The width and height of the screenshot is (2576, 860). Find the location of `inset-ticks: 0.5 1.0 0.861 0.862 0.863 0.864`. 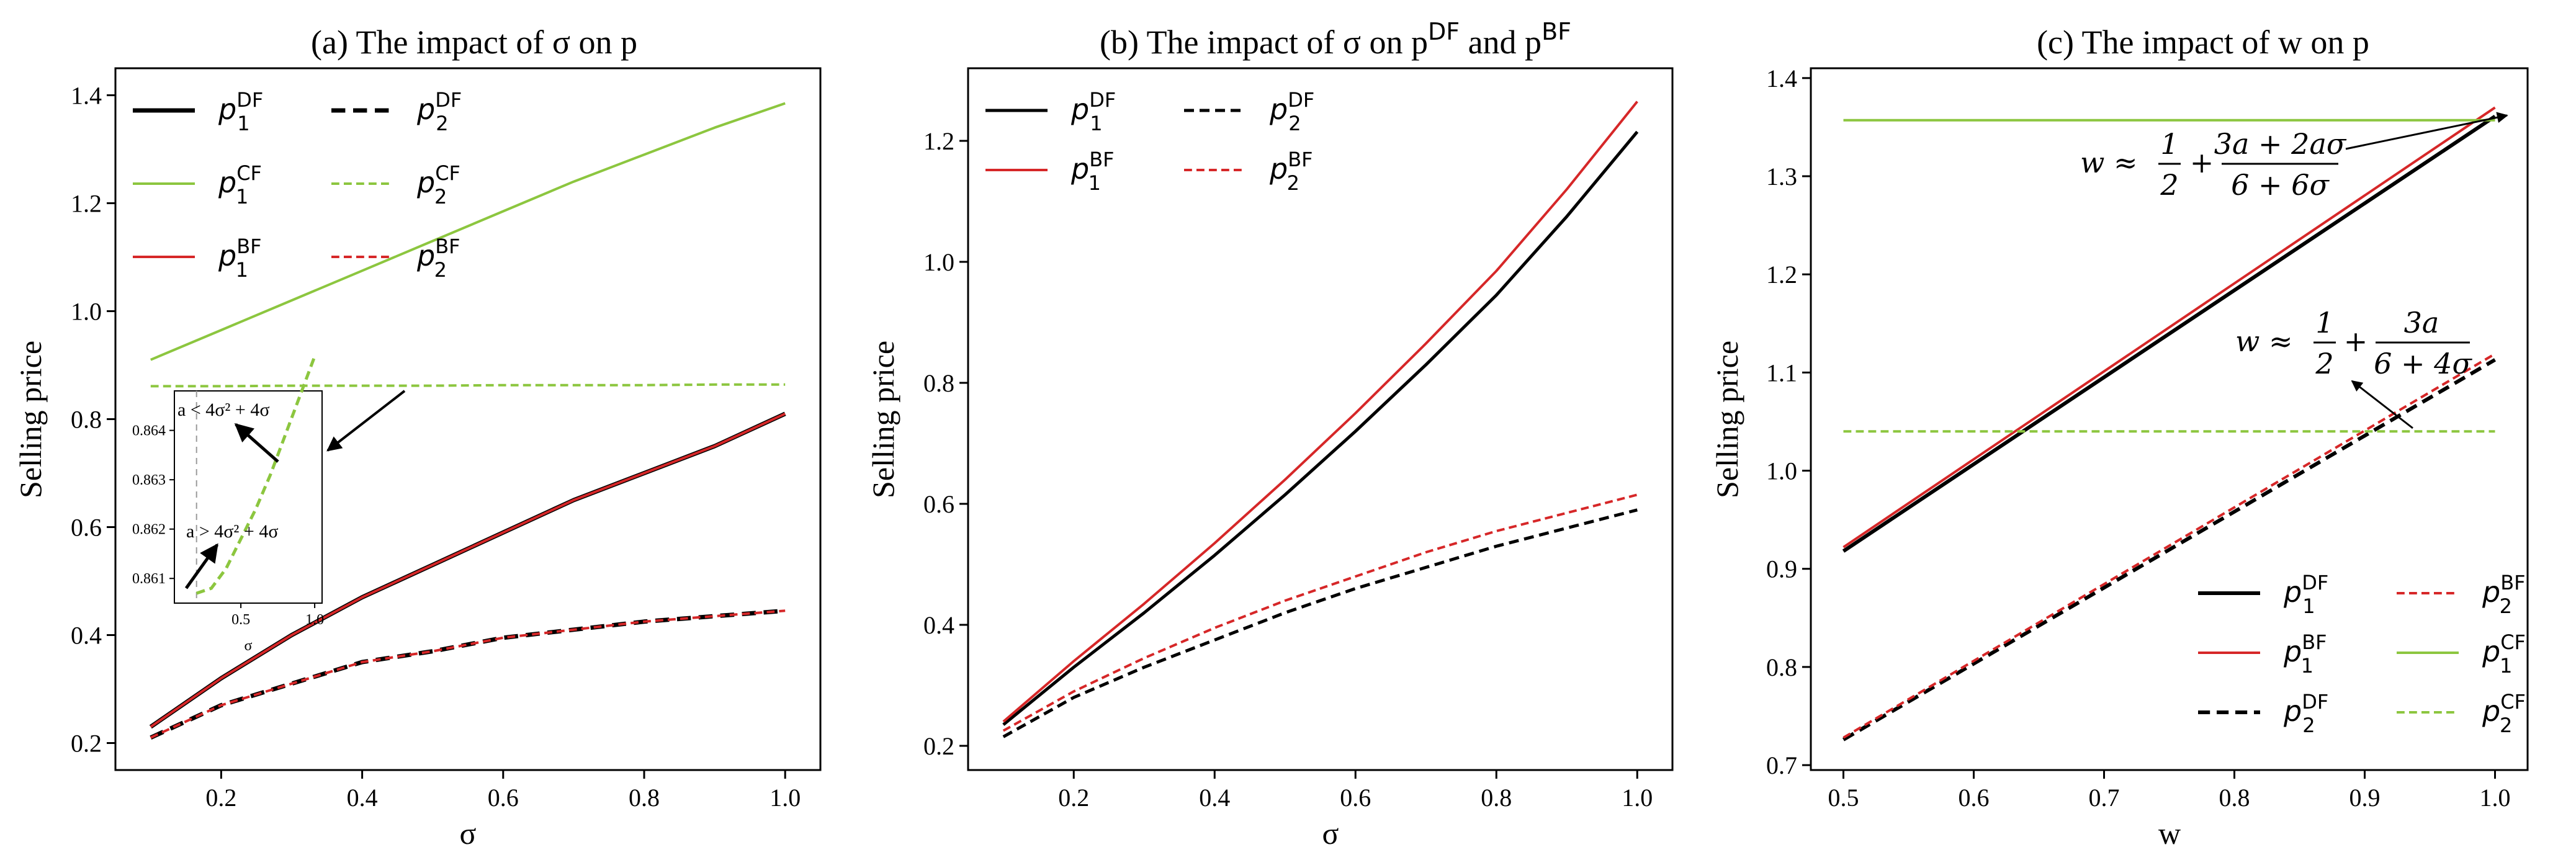

inset-ticks: 0.5 1.0 0.861 0.862 0.863 0.864 is located at coordinates (228, 526).